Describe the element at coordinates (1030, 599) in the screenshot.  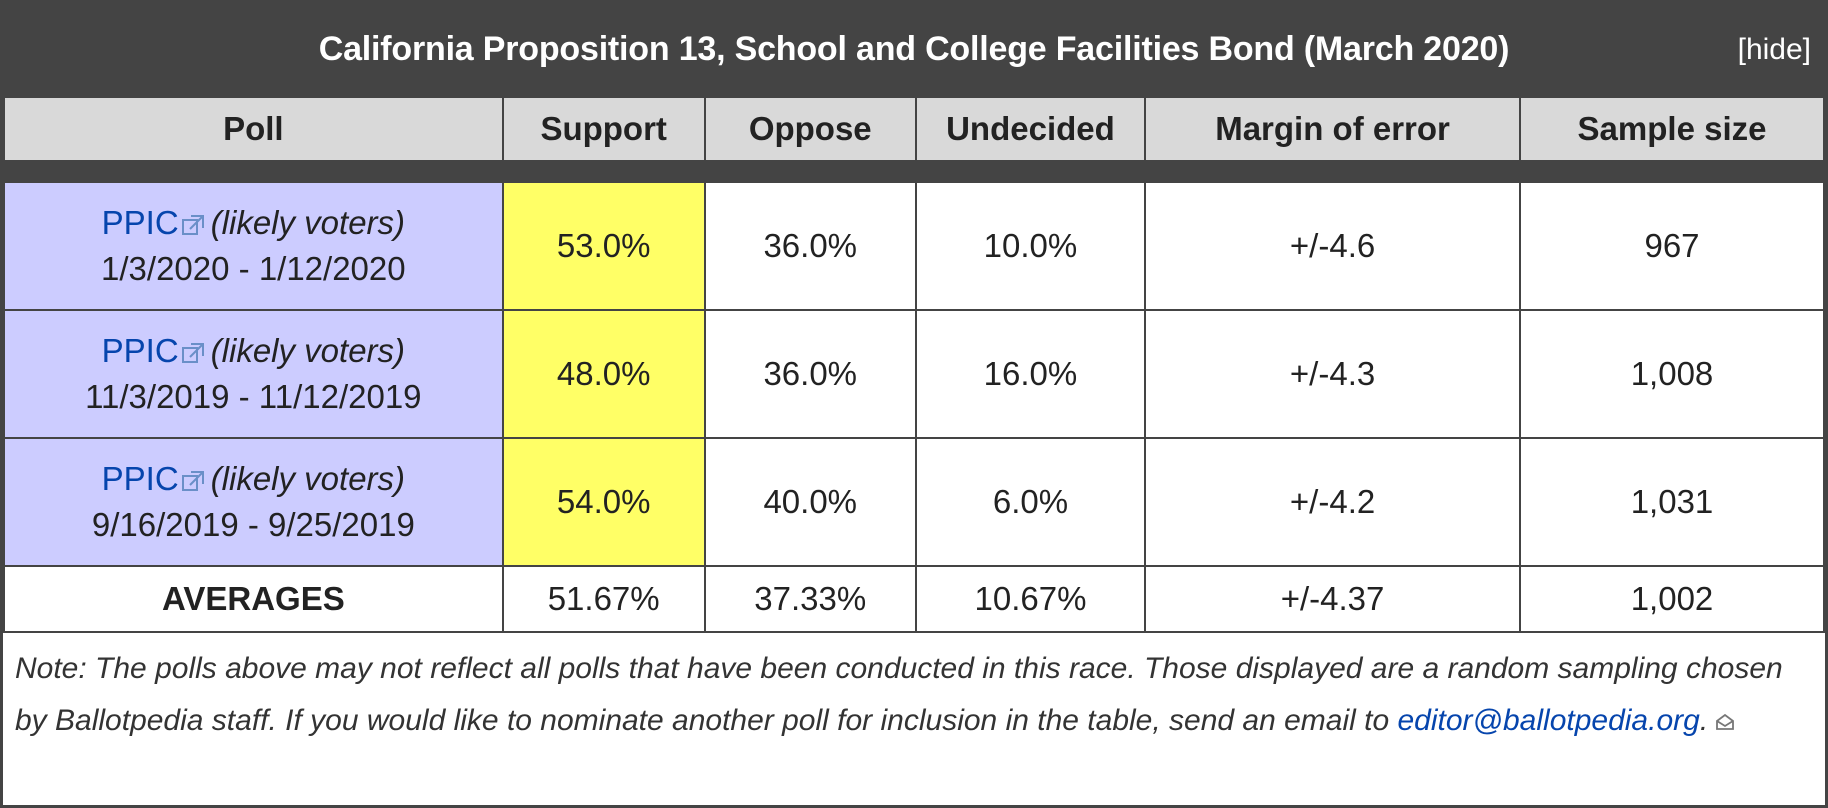
I see `avg-undecided-value: 10.67%` at that location.